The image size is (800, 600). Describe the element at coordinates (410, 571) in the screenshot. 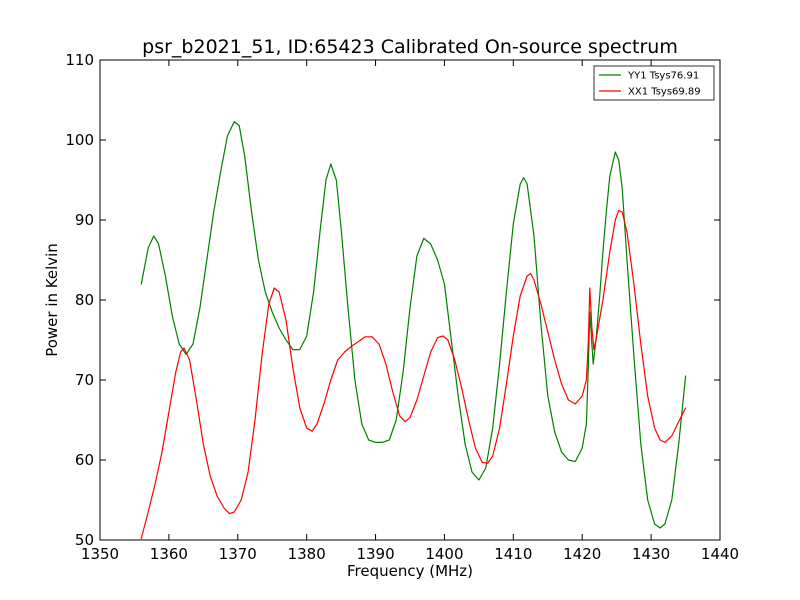

I see `x-axis-title: Frequency (MHz)` at that location.